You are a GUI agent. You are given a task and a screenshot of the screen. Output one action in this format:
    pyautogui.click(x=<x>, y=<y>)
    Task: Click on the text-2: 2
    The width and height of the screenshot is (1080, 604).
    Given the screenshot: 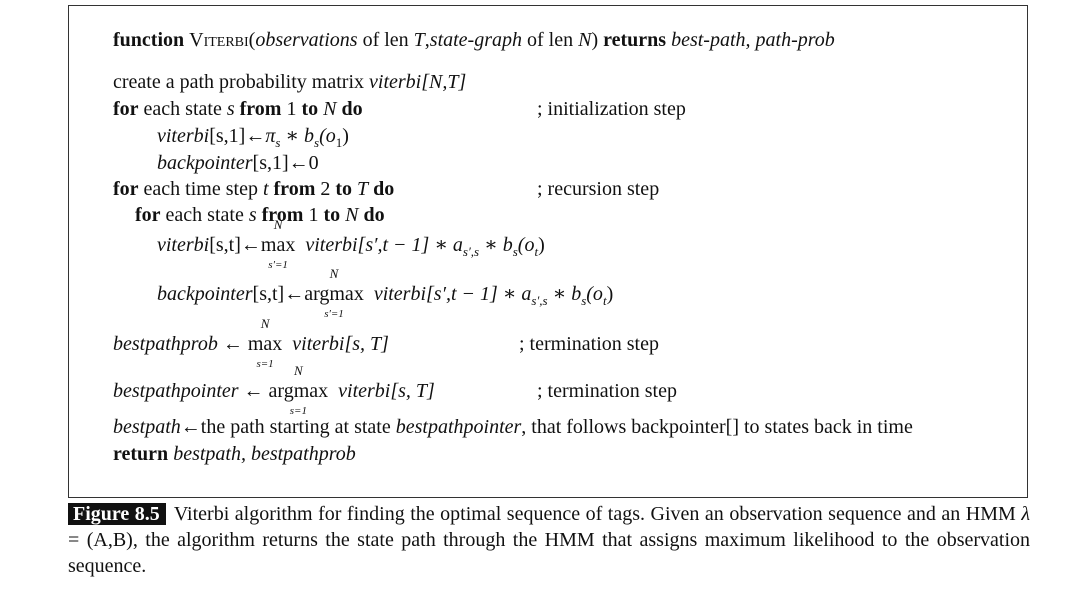 What is the action you would take?
    pyautogui.click(x=325, y=189)
    